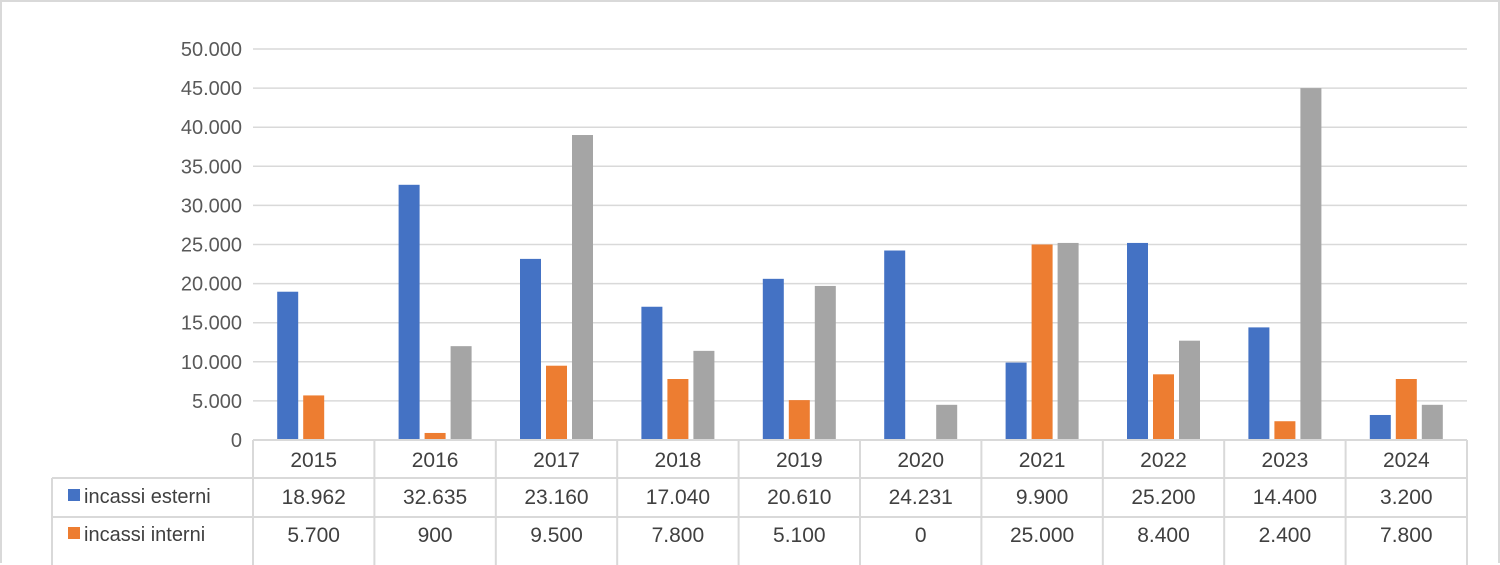  I want to click on y-tick-label: 50.000, so click(211, 50).